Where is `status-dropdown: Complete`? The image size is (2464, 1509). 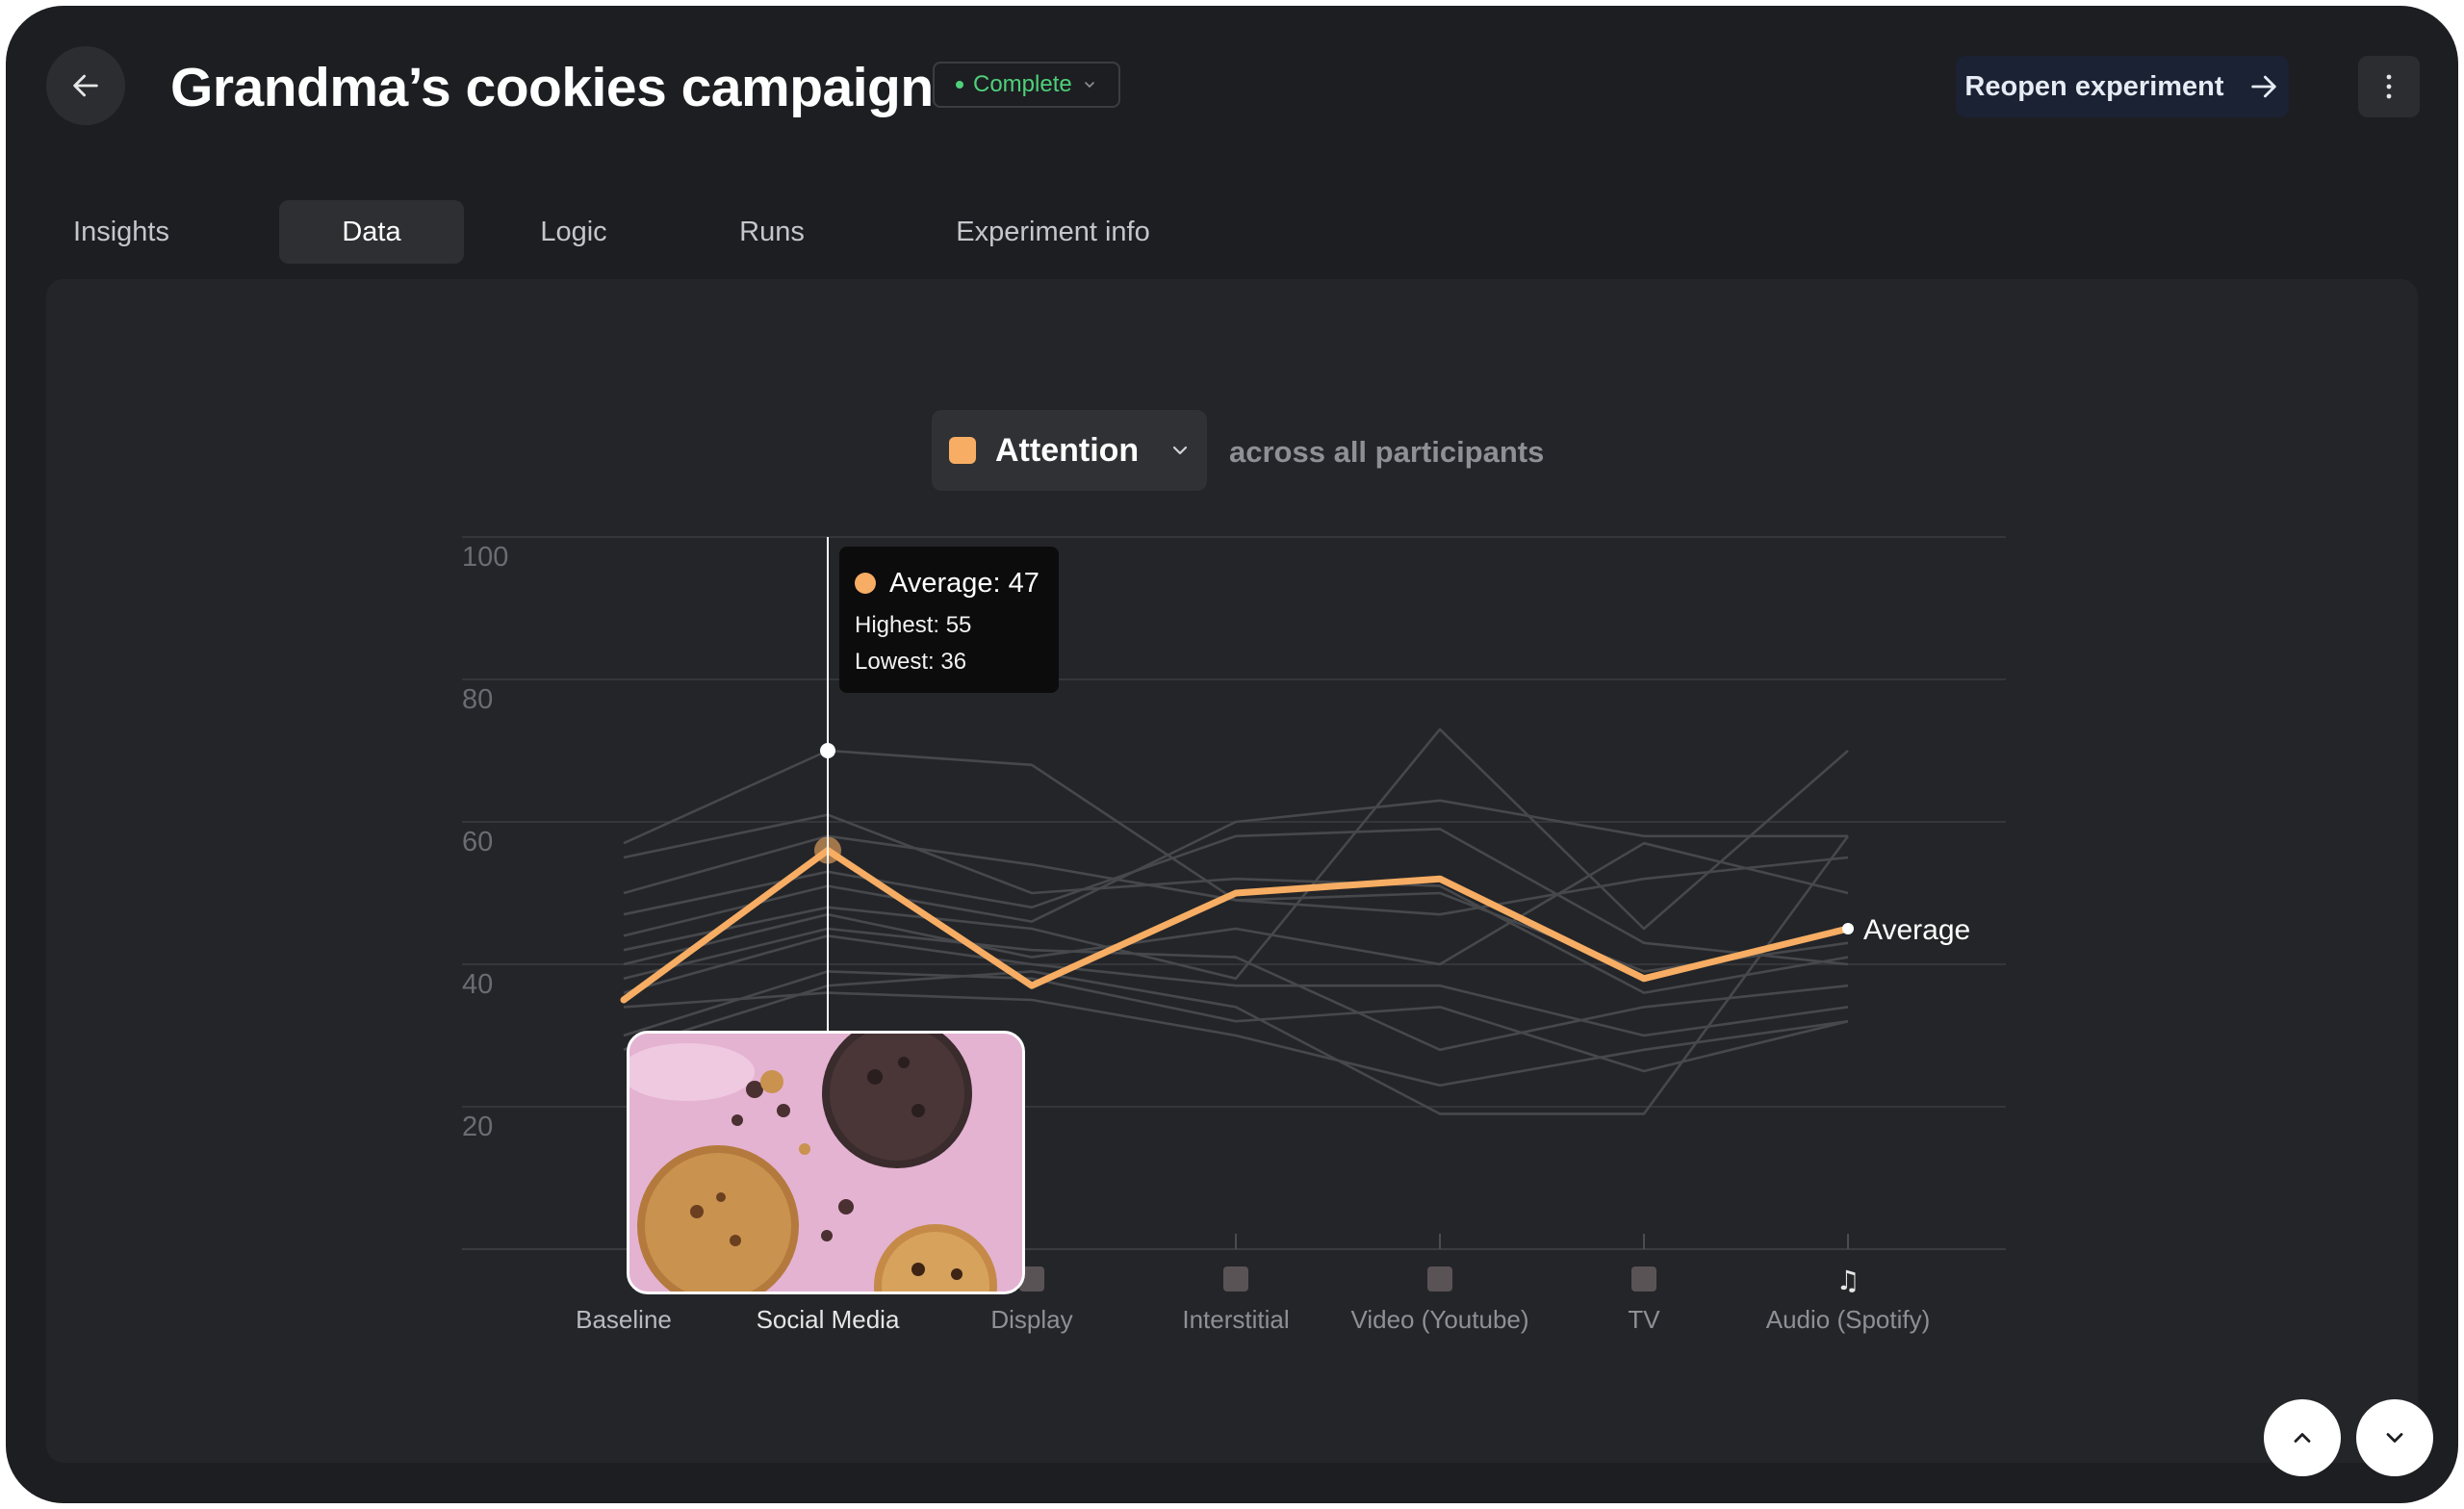 status-dropdown: Complete is located at coordinates (1026, 85).